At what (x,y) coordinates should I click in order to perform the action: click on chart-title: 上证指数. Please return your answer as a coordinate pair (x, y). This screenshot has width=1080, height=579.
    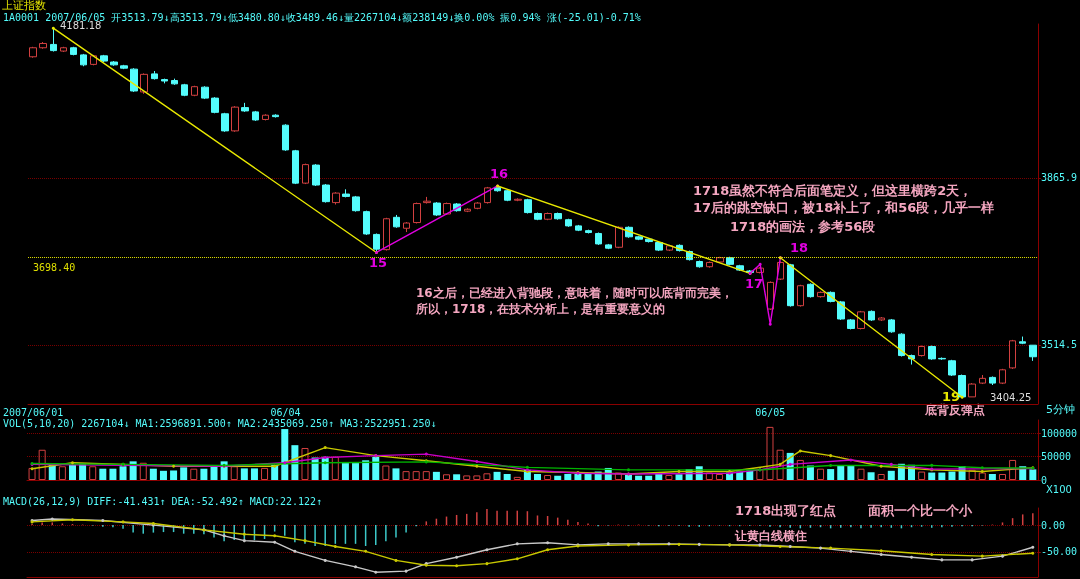
    Looking at the image, I should click on (24, 6).